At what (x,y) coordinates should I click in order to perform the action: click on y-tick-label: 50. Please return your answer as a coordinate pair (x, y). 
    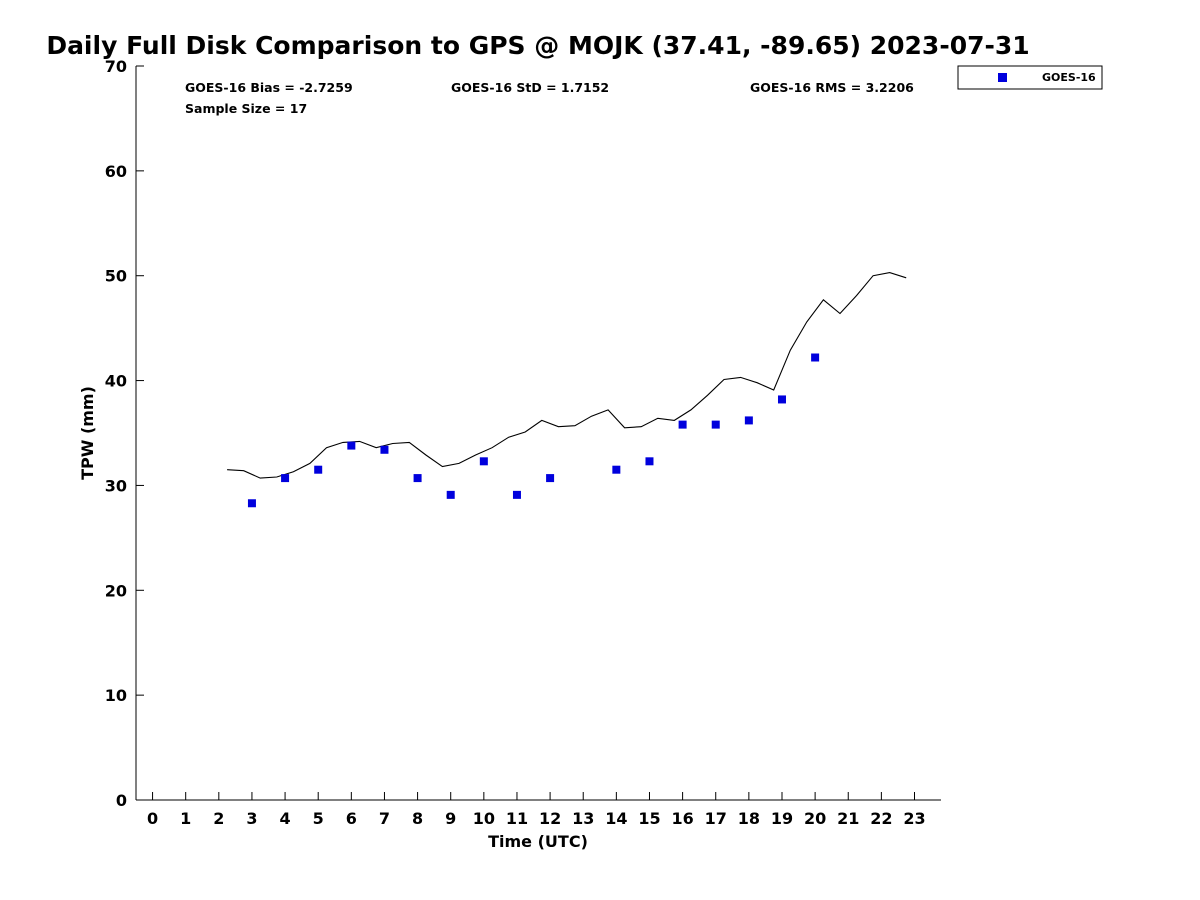
    Looking at the image, I should click on (116, 276).